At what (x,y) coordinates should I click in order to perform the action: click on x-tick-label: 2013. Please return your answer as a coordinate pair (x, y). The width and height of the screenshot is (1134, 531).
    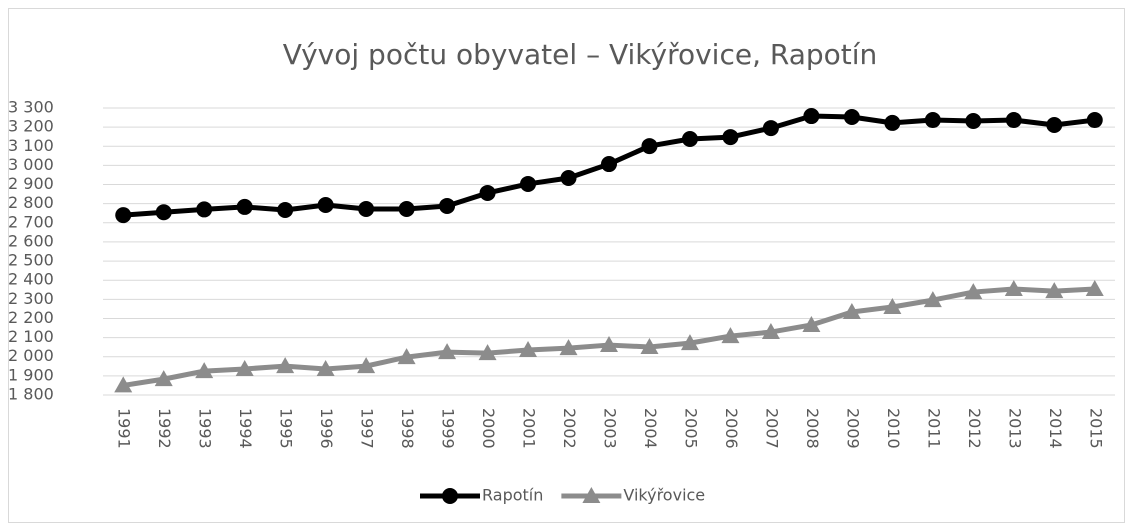
    Looking at the image, I should click on (1014, 428).